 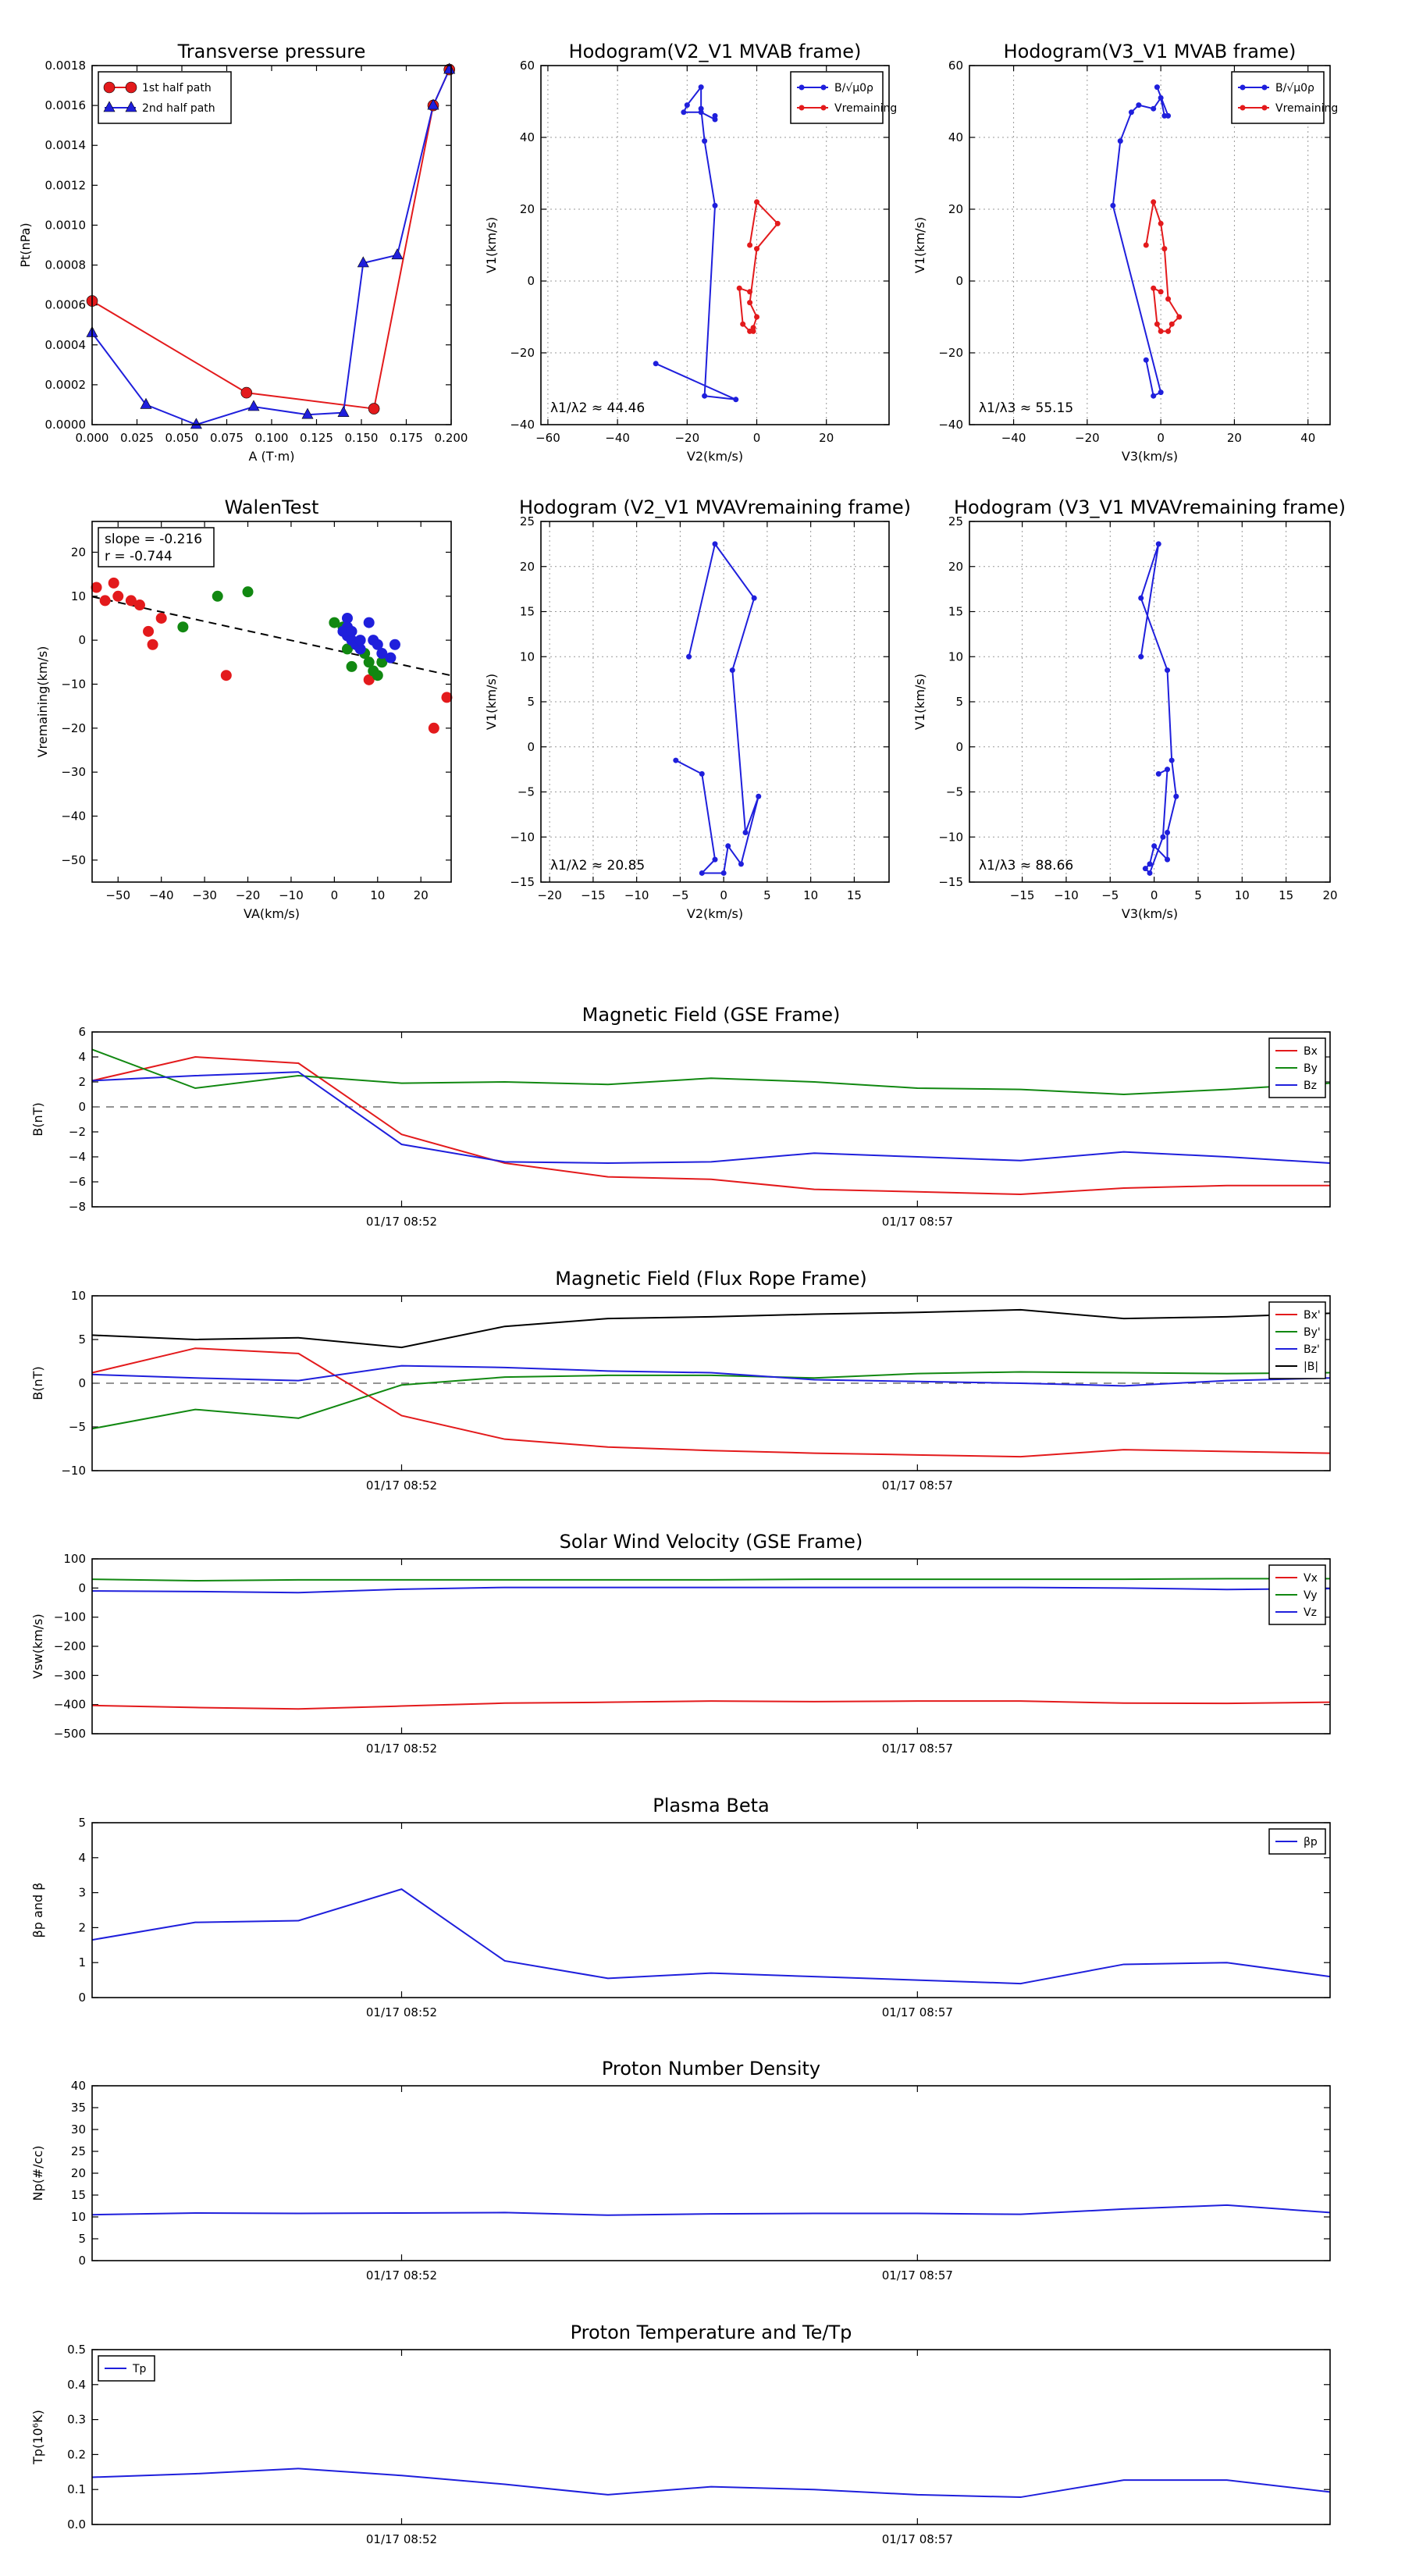 I want to click on y-tick-label: 15, so click(x=78, y=2195).